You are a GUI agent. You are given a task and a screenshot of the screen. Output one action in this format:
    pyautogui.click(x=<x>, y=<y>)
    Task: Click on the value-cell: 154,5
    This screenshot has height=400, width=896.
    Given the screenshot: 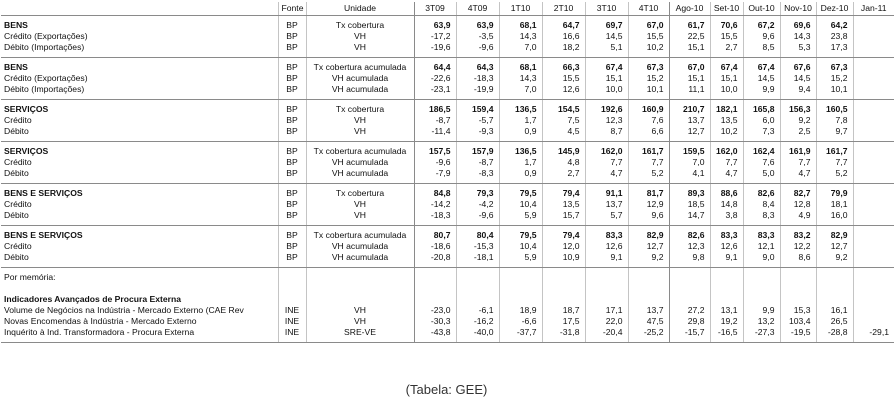 What is the action you would take?
    pyautogui.click(x=563, y=107)
    